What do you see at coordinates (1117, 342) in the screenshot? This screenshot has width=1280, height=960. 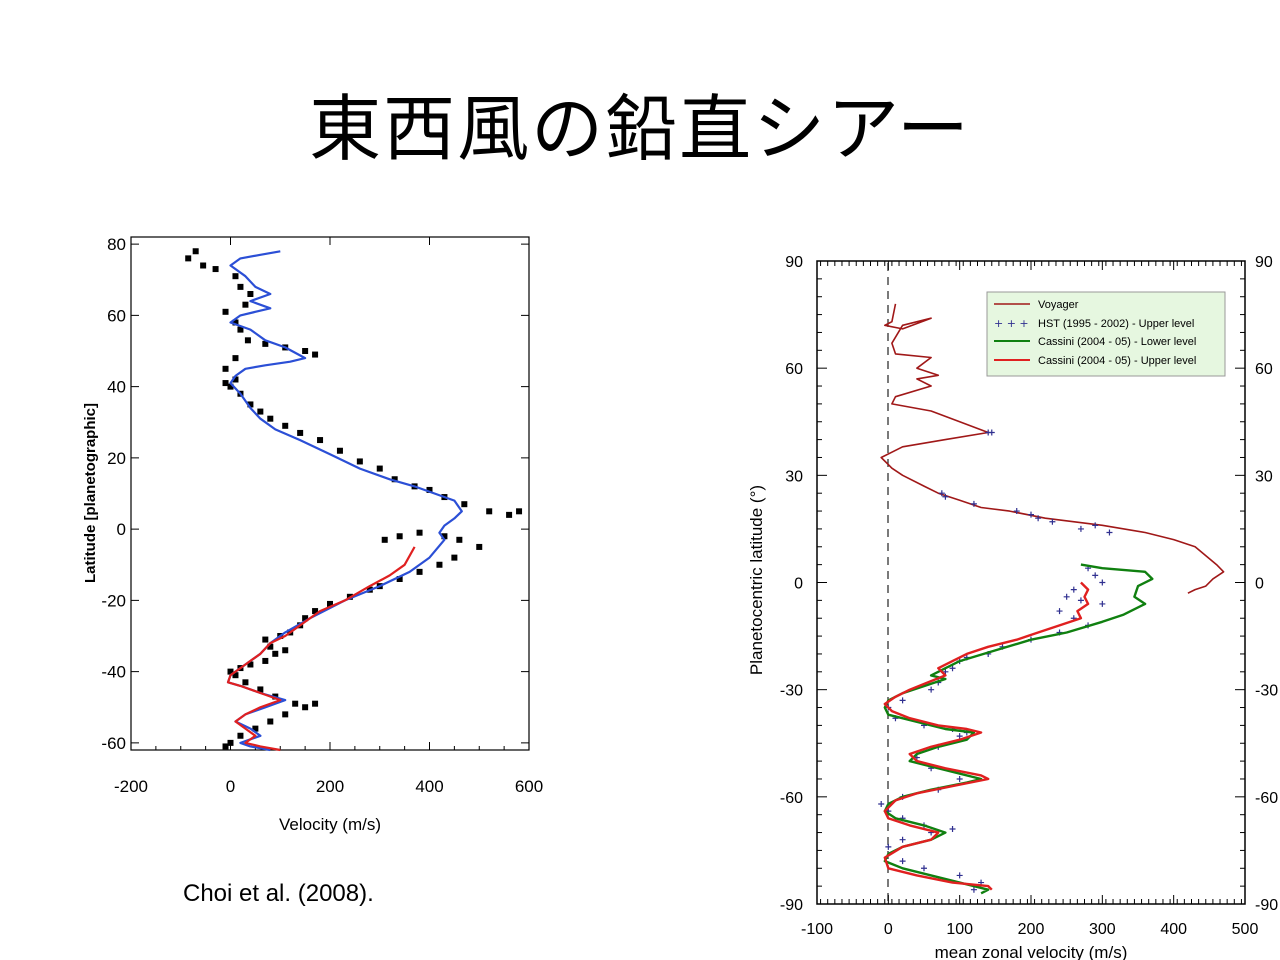 I see `legend-cassini-lower-label: Cassini (2004 - 05) - Lower level` at bounding box center [1117, 342].